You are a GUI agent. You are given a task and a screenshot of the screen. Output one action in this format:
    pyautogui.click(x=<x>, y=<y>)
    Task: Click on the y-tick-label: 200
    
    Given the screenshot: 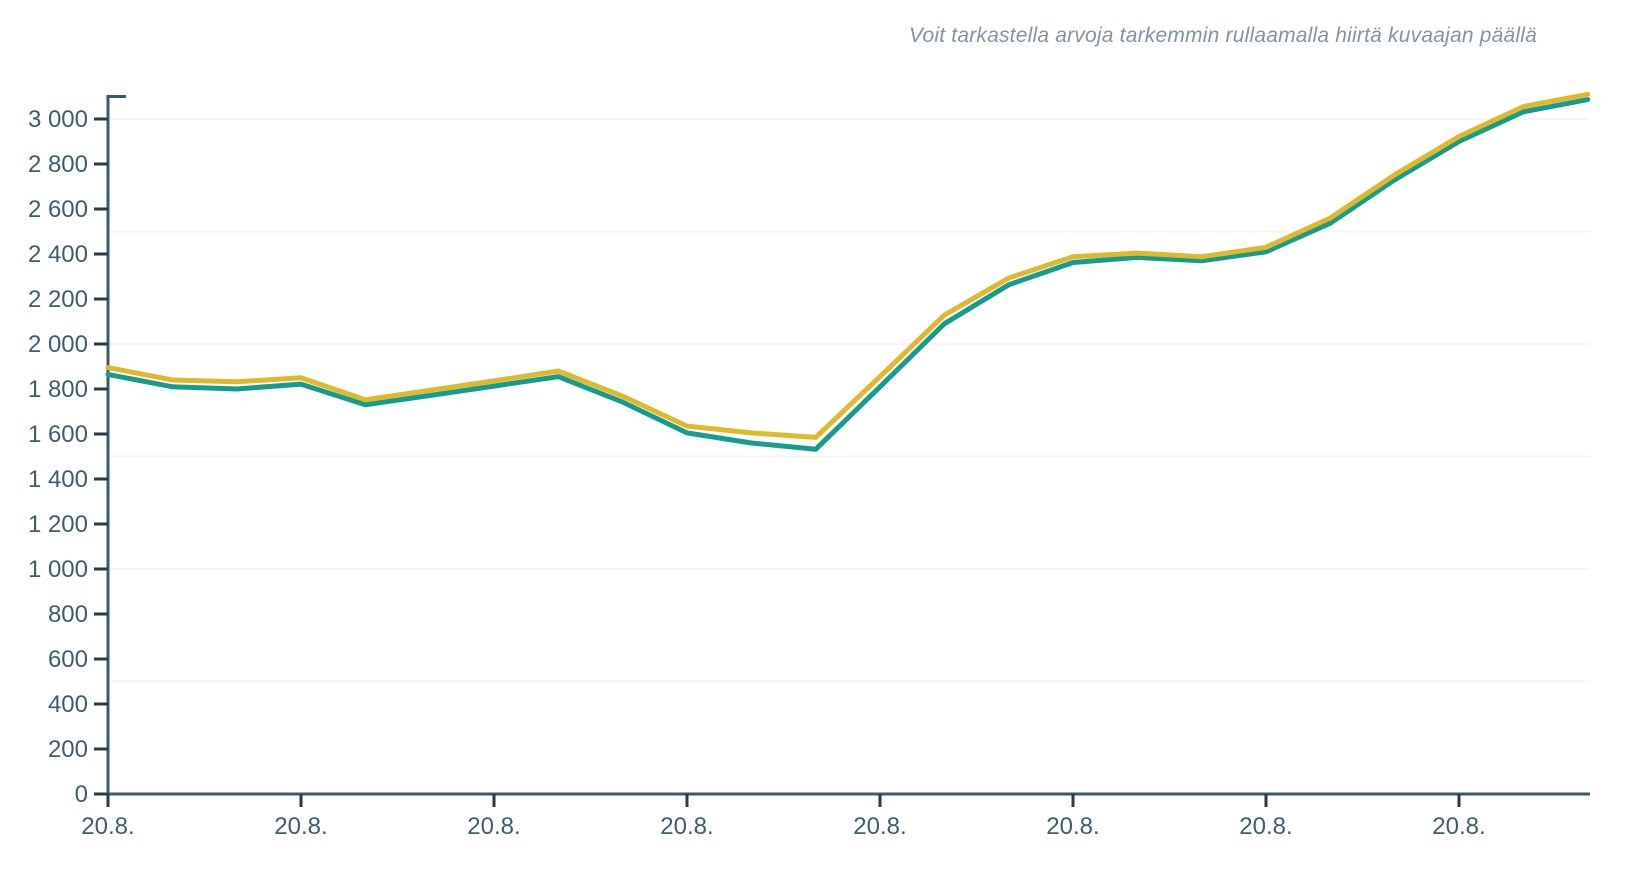 What is the action you would take?
    pyautogui.click(x=68, y=749)
    